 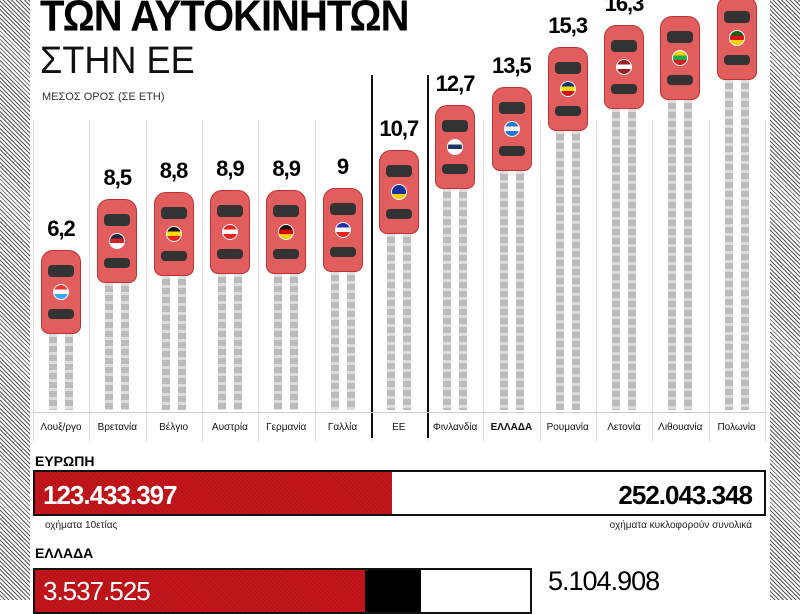 I want to click on x-tick-label: Βρετανία, so click(x=117, y=427).